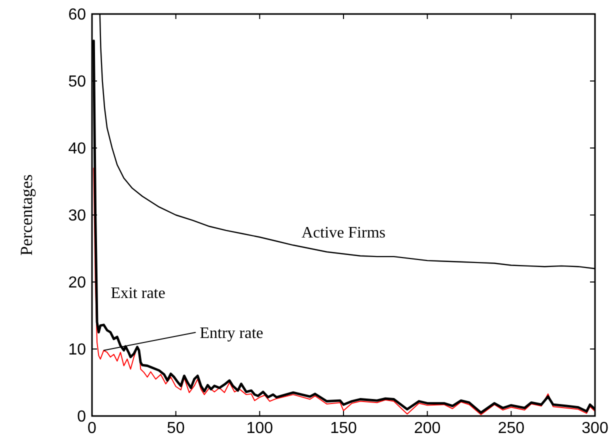 The width and height of the screenshot is (613, 438). What do you see at coordinates (232, 333) in the screenshot?
I see `text: Entry rate` at bounding box center [232, 333].